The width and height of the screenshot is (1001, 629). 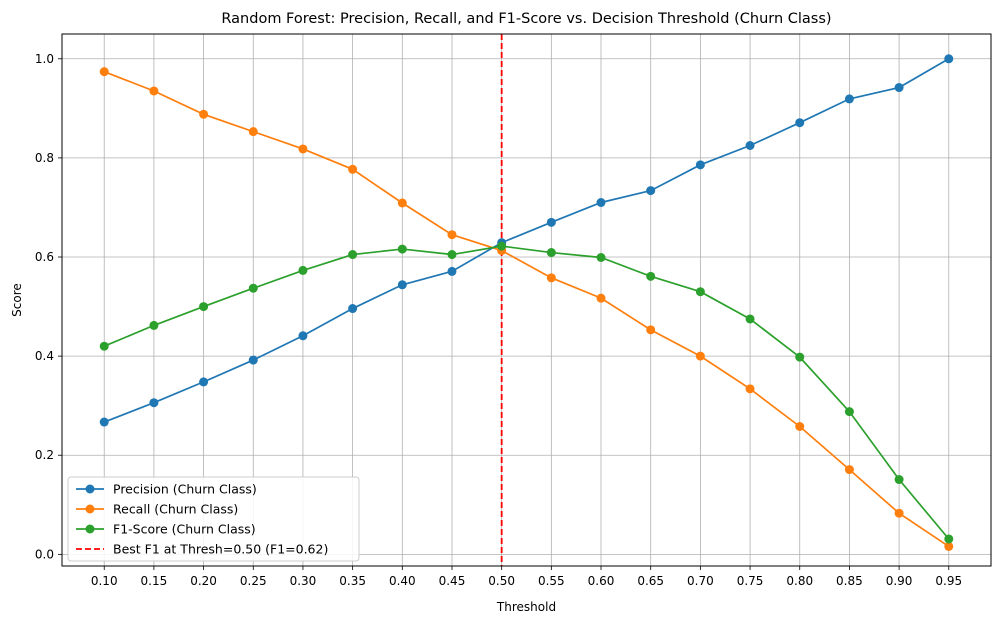 What do you see at coordinates (501, 581) in the screenshot?
I see `x-tick-label: 0.50` at bounding box center [501, 581].